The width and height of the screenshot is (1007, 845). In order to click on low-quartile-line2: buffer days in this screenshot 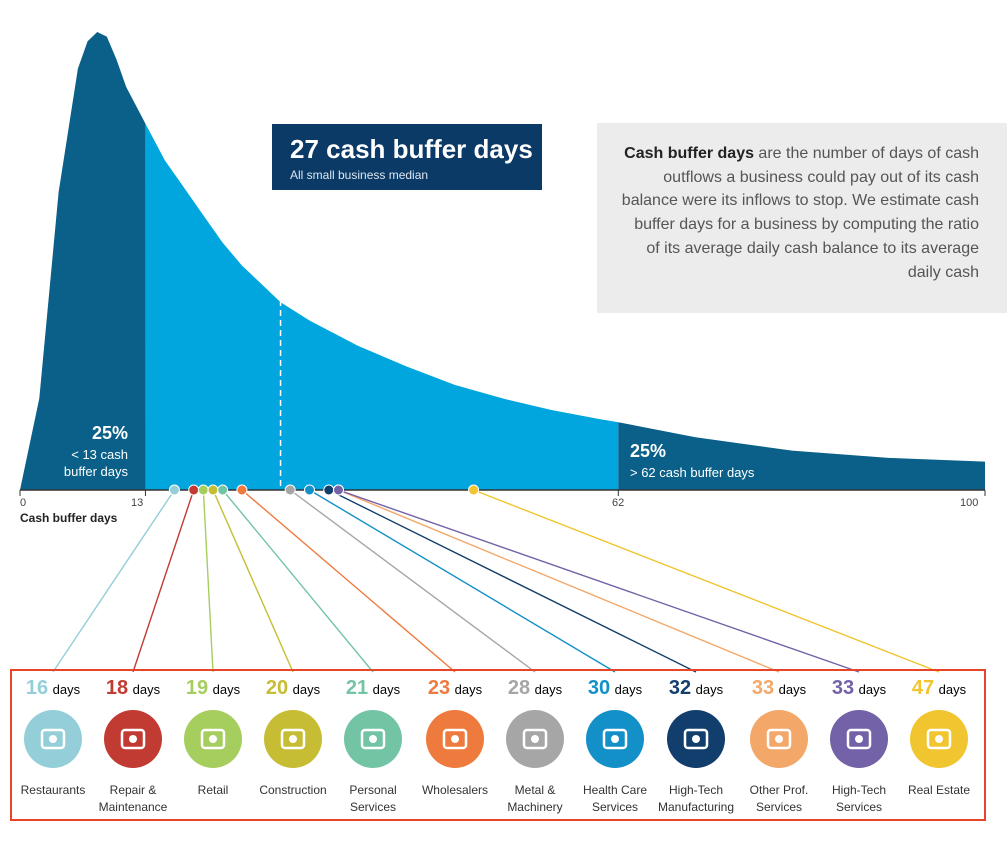, I will do `click(95, 471)`.